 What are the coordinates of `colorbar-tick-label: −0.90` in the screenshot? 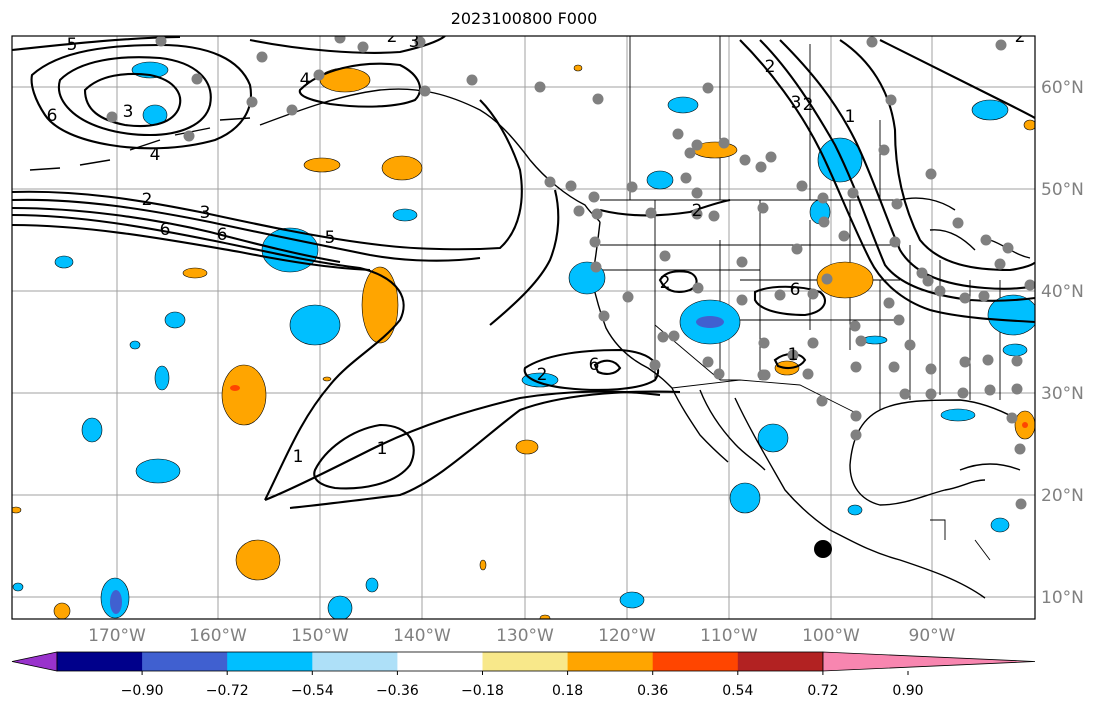 It's located at (142, 691).